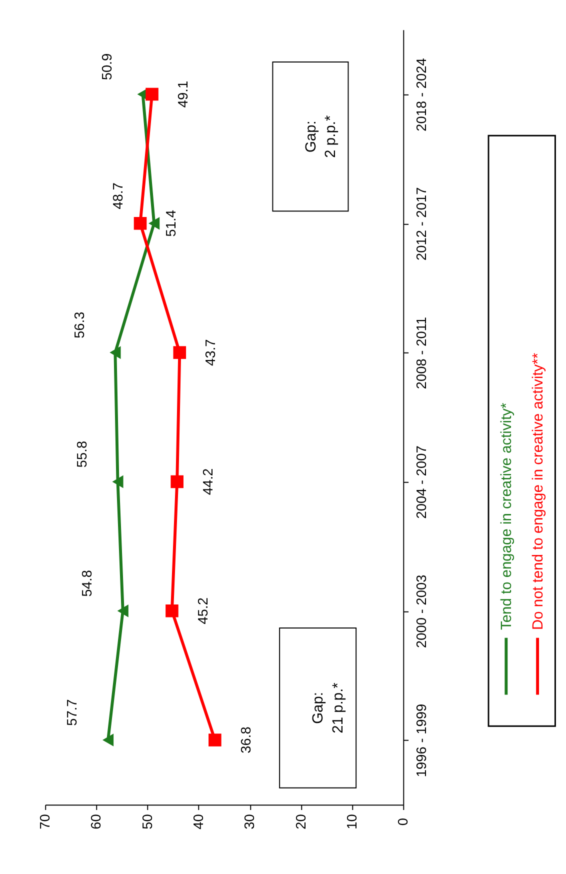  What do you see at coordinates (422, 611) in the screenshot?
I see `y-tick-label: 2000 - 2003` at bounding box center [422, 611].